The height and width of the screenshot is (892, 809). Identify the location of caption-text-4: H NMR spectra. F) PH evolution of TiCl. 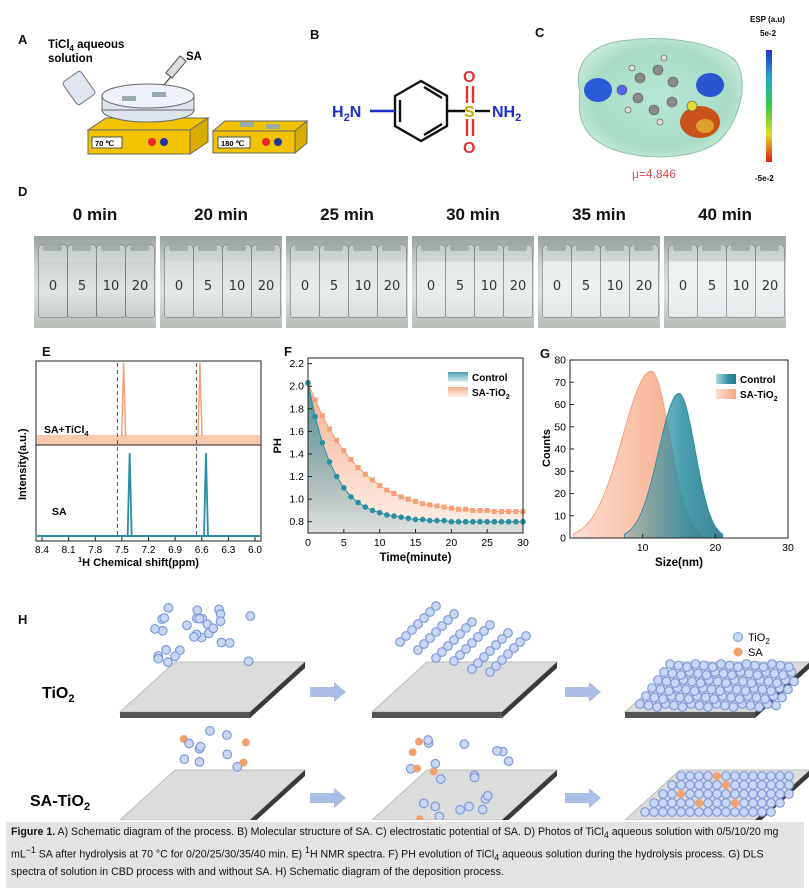
(402, 854).